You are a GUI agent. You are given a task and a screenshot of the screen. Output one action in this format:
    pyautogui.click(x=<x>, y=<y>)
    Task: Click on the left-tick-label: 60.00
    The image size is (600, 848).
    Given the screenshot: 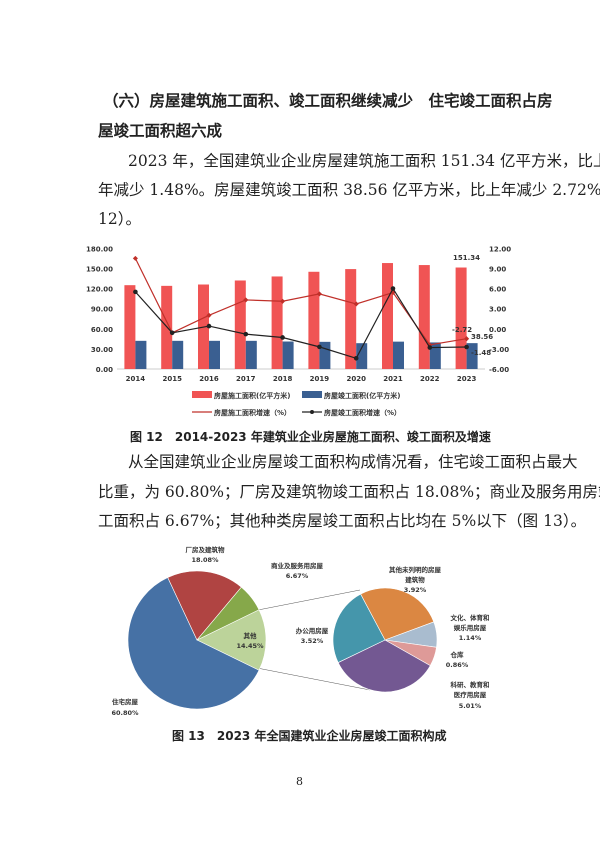 What is the action you would take?
    pyautogui.click(x=102, y=330)
    